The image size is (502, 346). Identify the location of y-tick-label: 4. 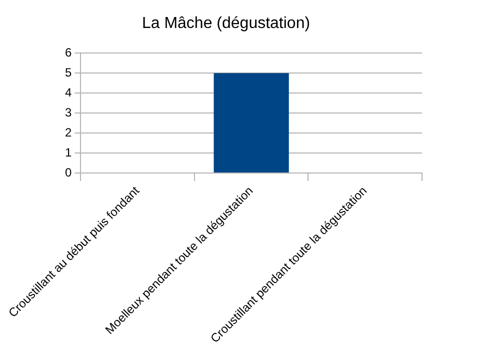
(68, 92).